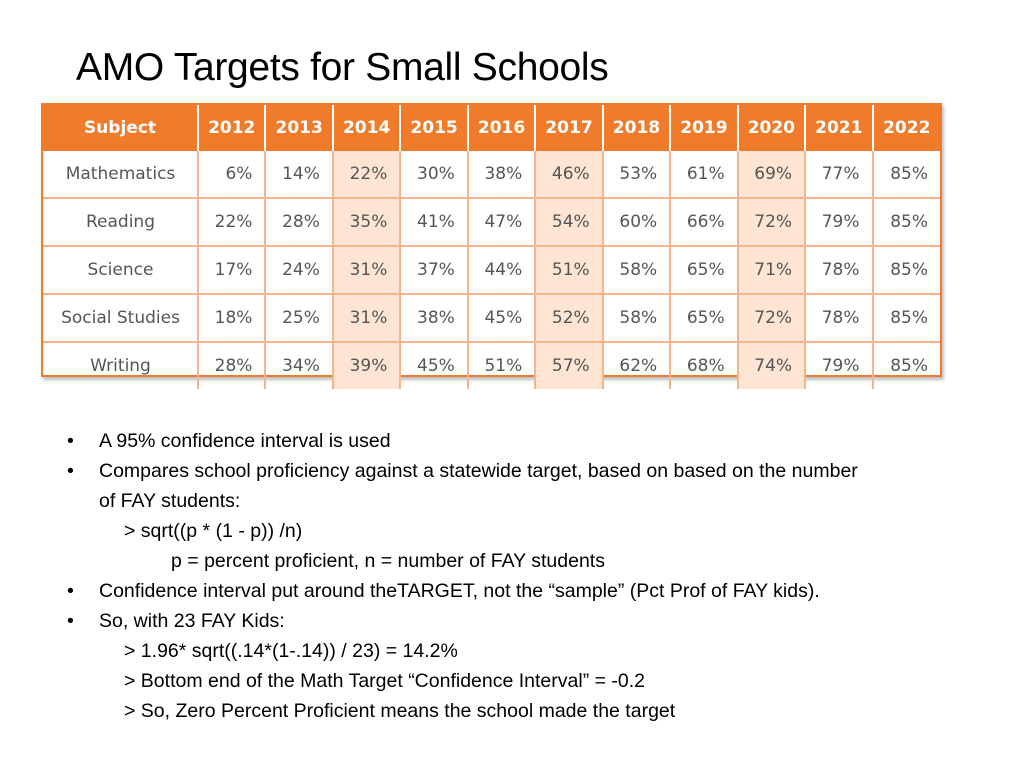  I want to click on table-row: Science 17% 24% 31% 37% 44% 51% 58% 65% 71% 78% 85%, so click(491, 270).